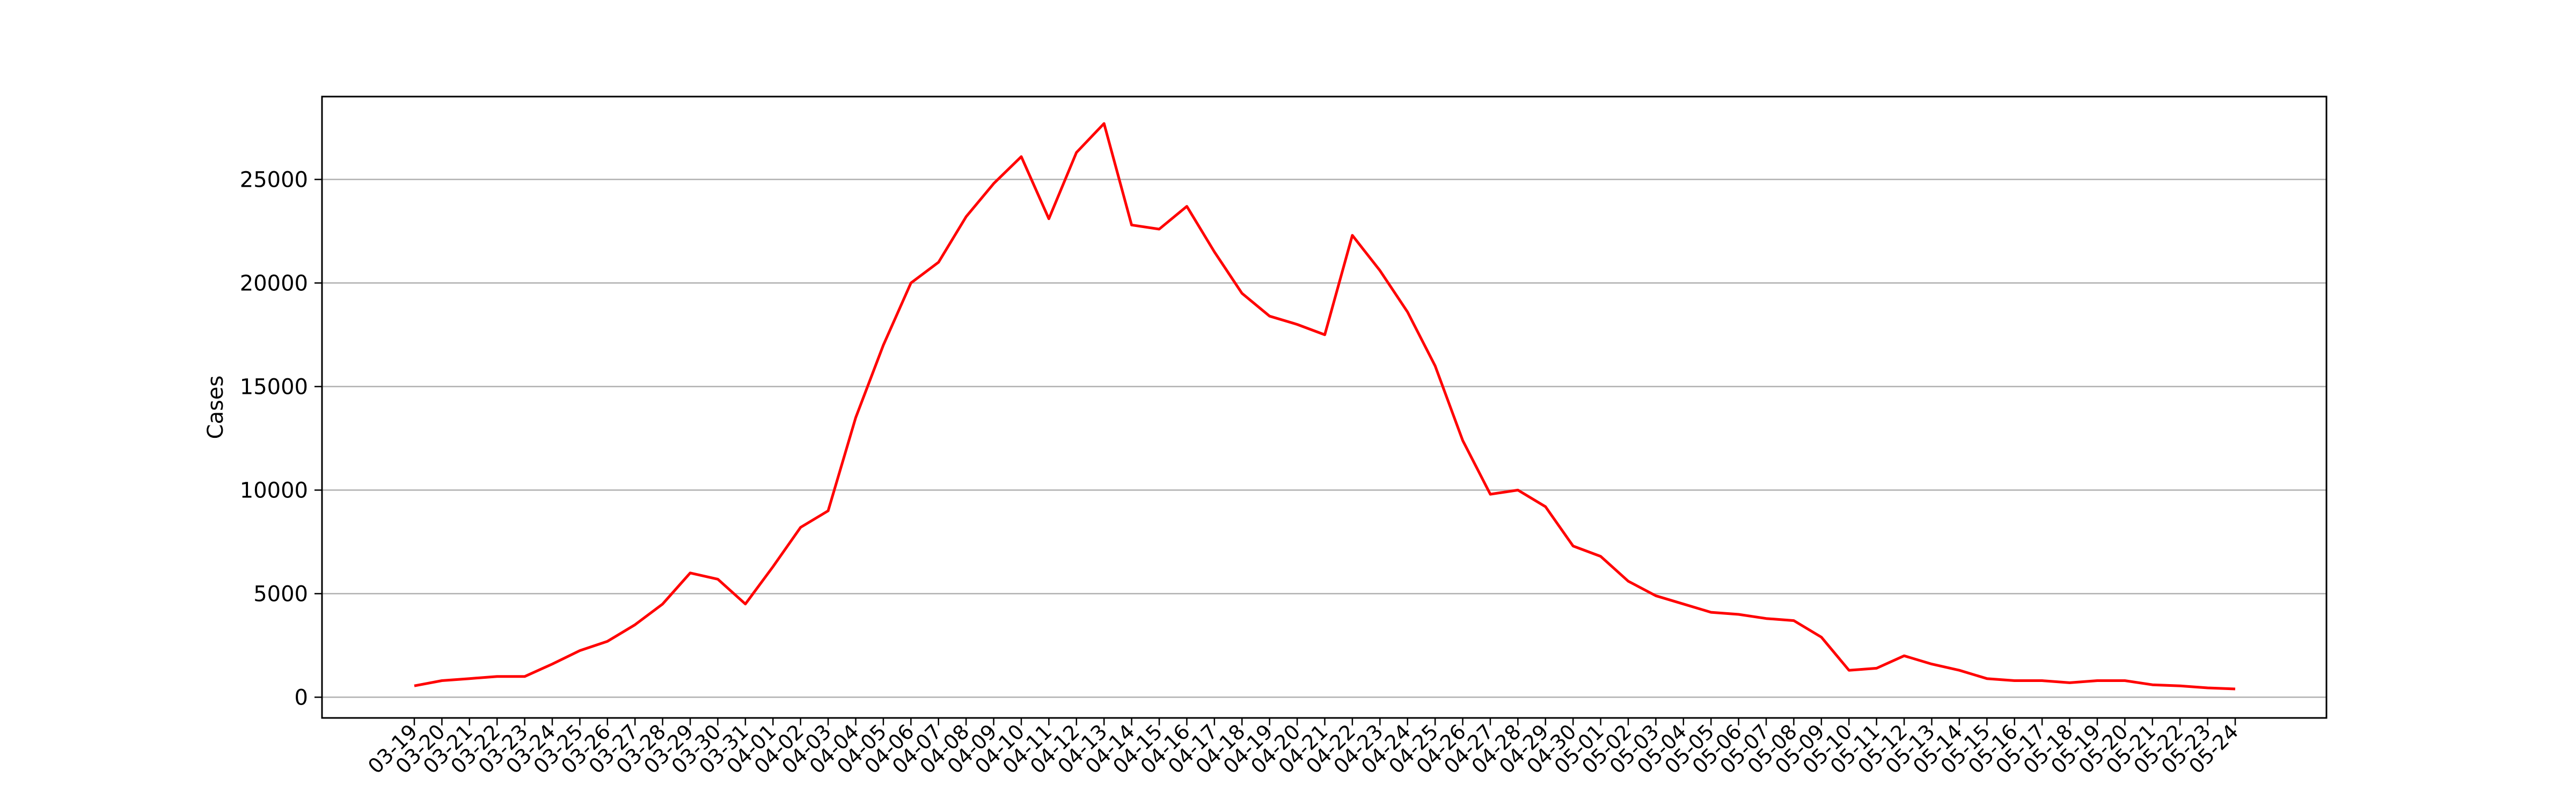  What do you see at coordinates (274, 387) in the screenshot?
I see `y-tick-label: 15000` at bounding box center [274, 387].